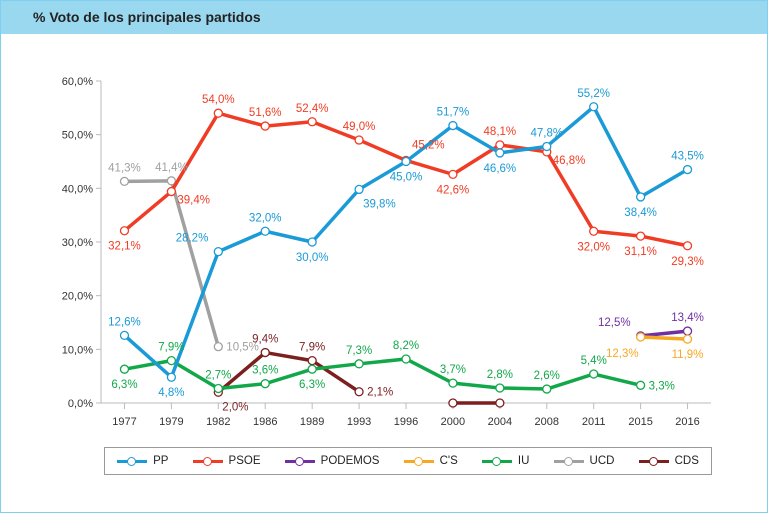 This screenshot has width=768, height=513. What do you see at coordinates (77, 243) in the screenshot?
I see `y-tick-label: 30,0%` at bounding box center [77, 243].